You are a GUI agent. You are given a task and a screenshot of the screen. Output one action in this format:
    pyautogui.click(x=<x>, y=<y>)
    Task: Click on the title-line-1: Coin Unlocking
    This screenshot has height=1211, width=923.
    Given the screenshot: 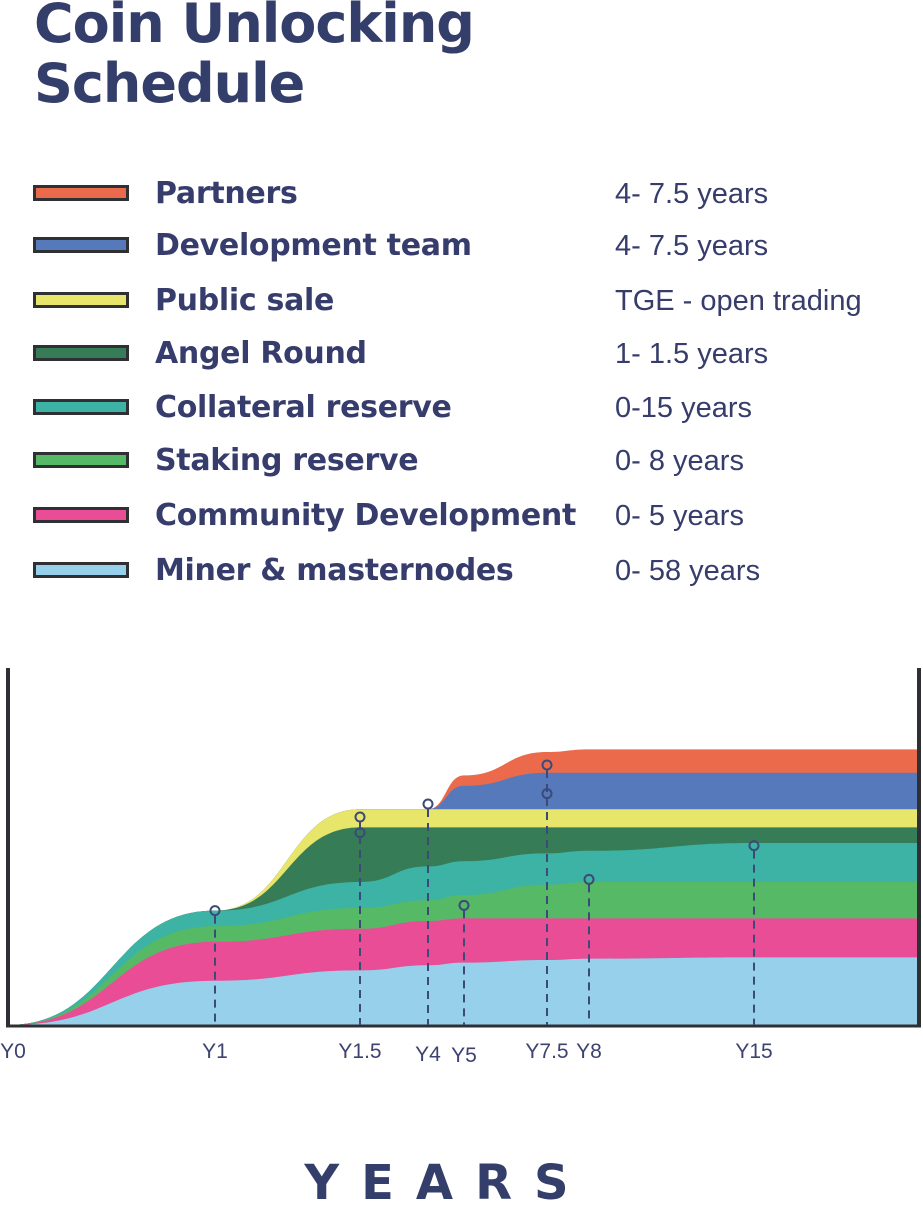 What is the action you would take?
    pyautogui.click(x=254, y=27)
    